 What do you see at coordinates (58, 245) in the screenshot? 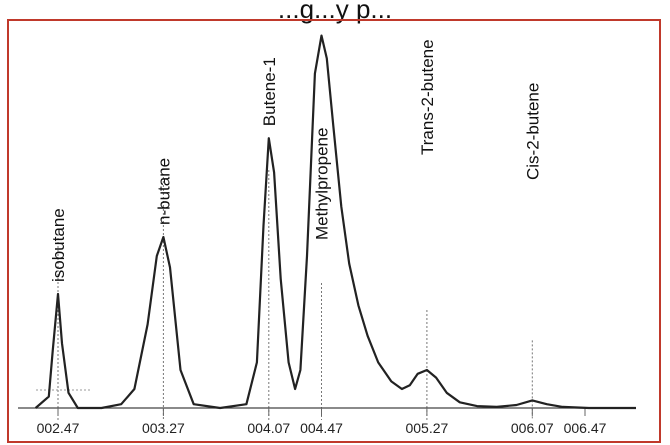
I see `peak-label-isobutane: isobutane` at bounding box center [58, 245].